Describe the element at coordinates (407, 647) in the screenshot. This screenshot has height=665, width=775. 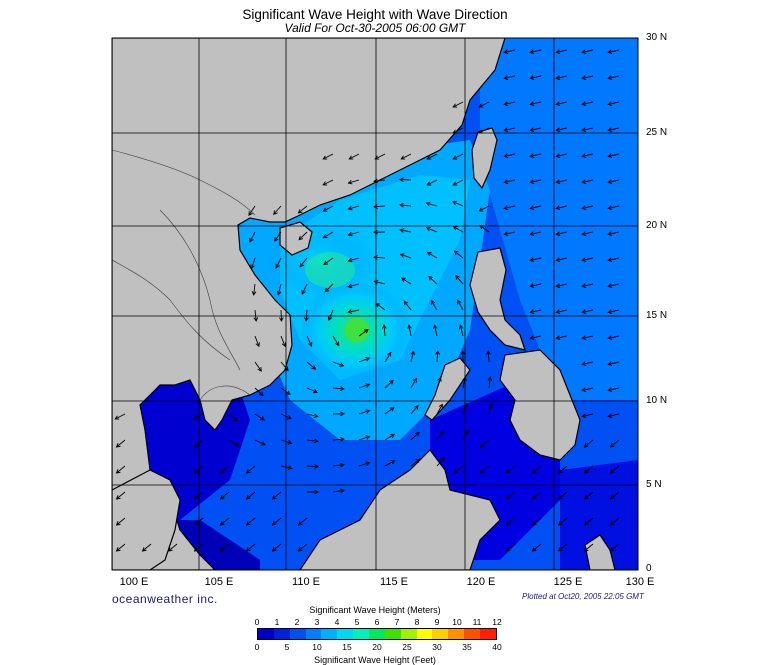
I see `feet-tick-label: 25` at that location.